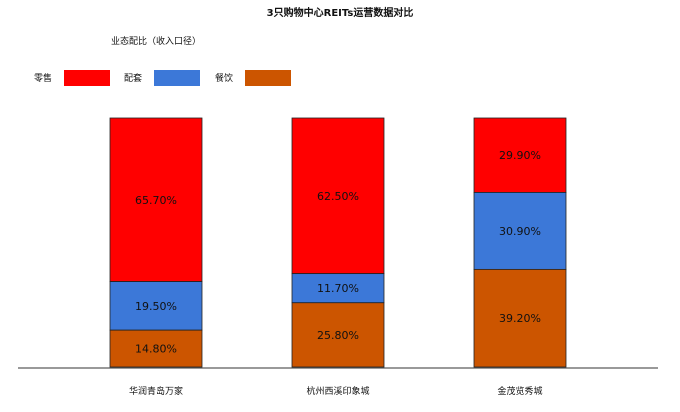 The width and height of the screenshot is (680, 412). Describe the element at coordinates (338, 288) in the screenshot. I see `data-label-1-1: 11.70%` at that location.